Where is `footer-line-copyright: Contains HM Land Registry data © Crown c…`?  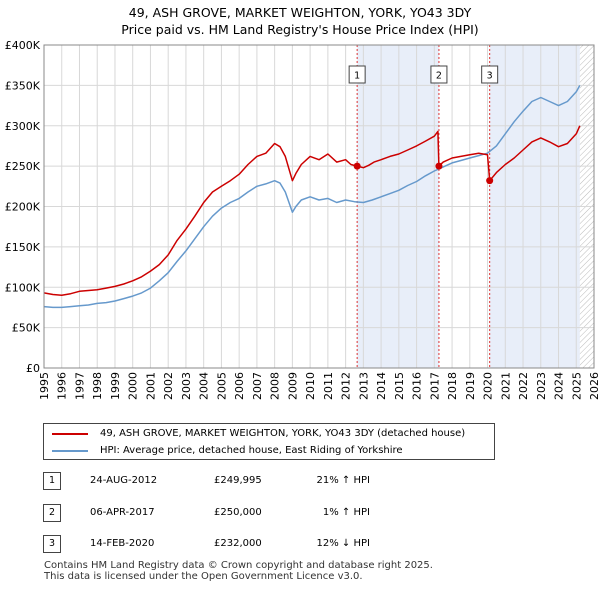
footer-line-copyright: Contains HM Land Registry data © Crown c… is located at coordinates (238, 565).